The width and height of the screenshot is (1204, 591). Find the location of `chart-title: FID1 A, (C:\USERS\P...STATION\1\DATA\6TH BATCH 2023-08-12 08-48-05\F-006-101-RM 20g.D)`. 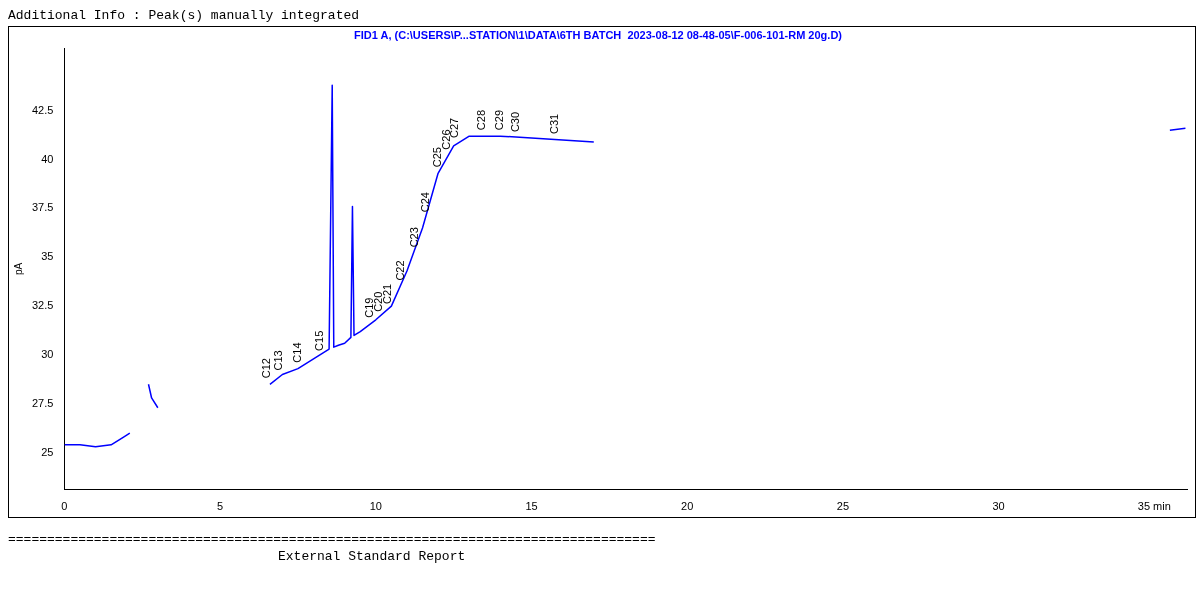

chart-title: FID1 A, (C:\USERS\P...STATION\1\DATA\6TH BATCH 2023-08-12 08-48-05\F-006-101-RM 20g.D) is located at coordinates (598, 34).